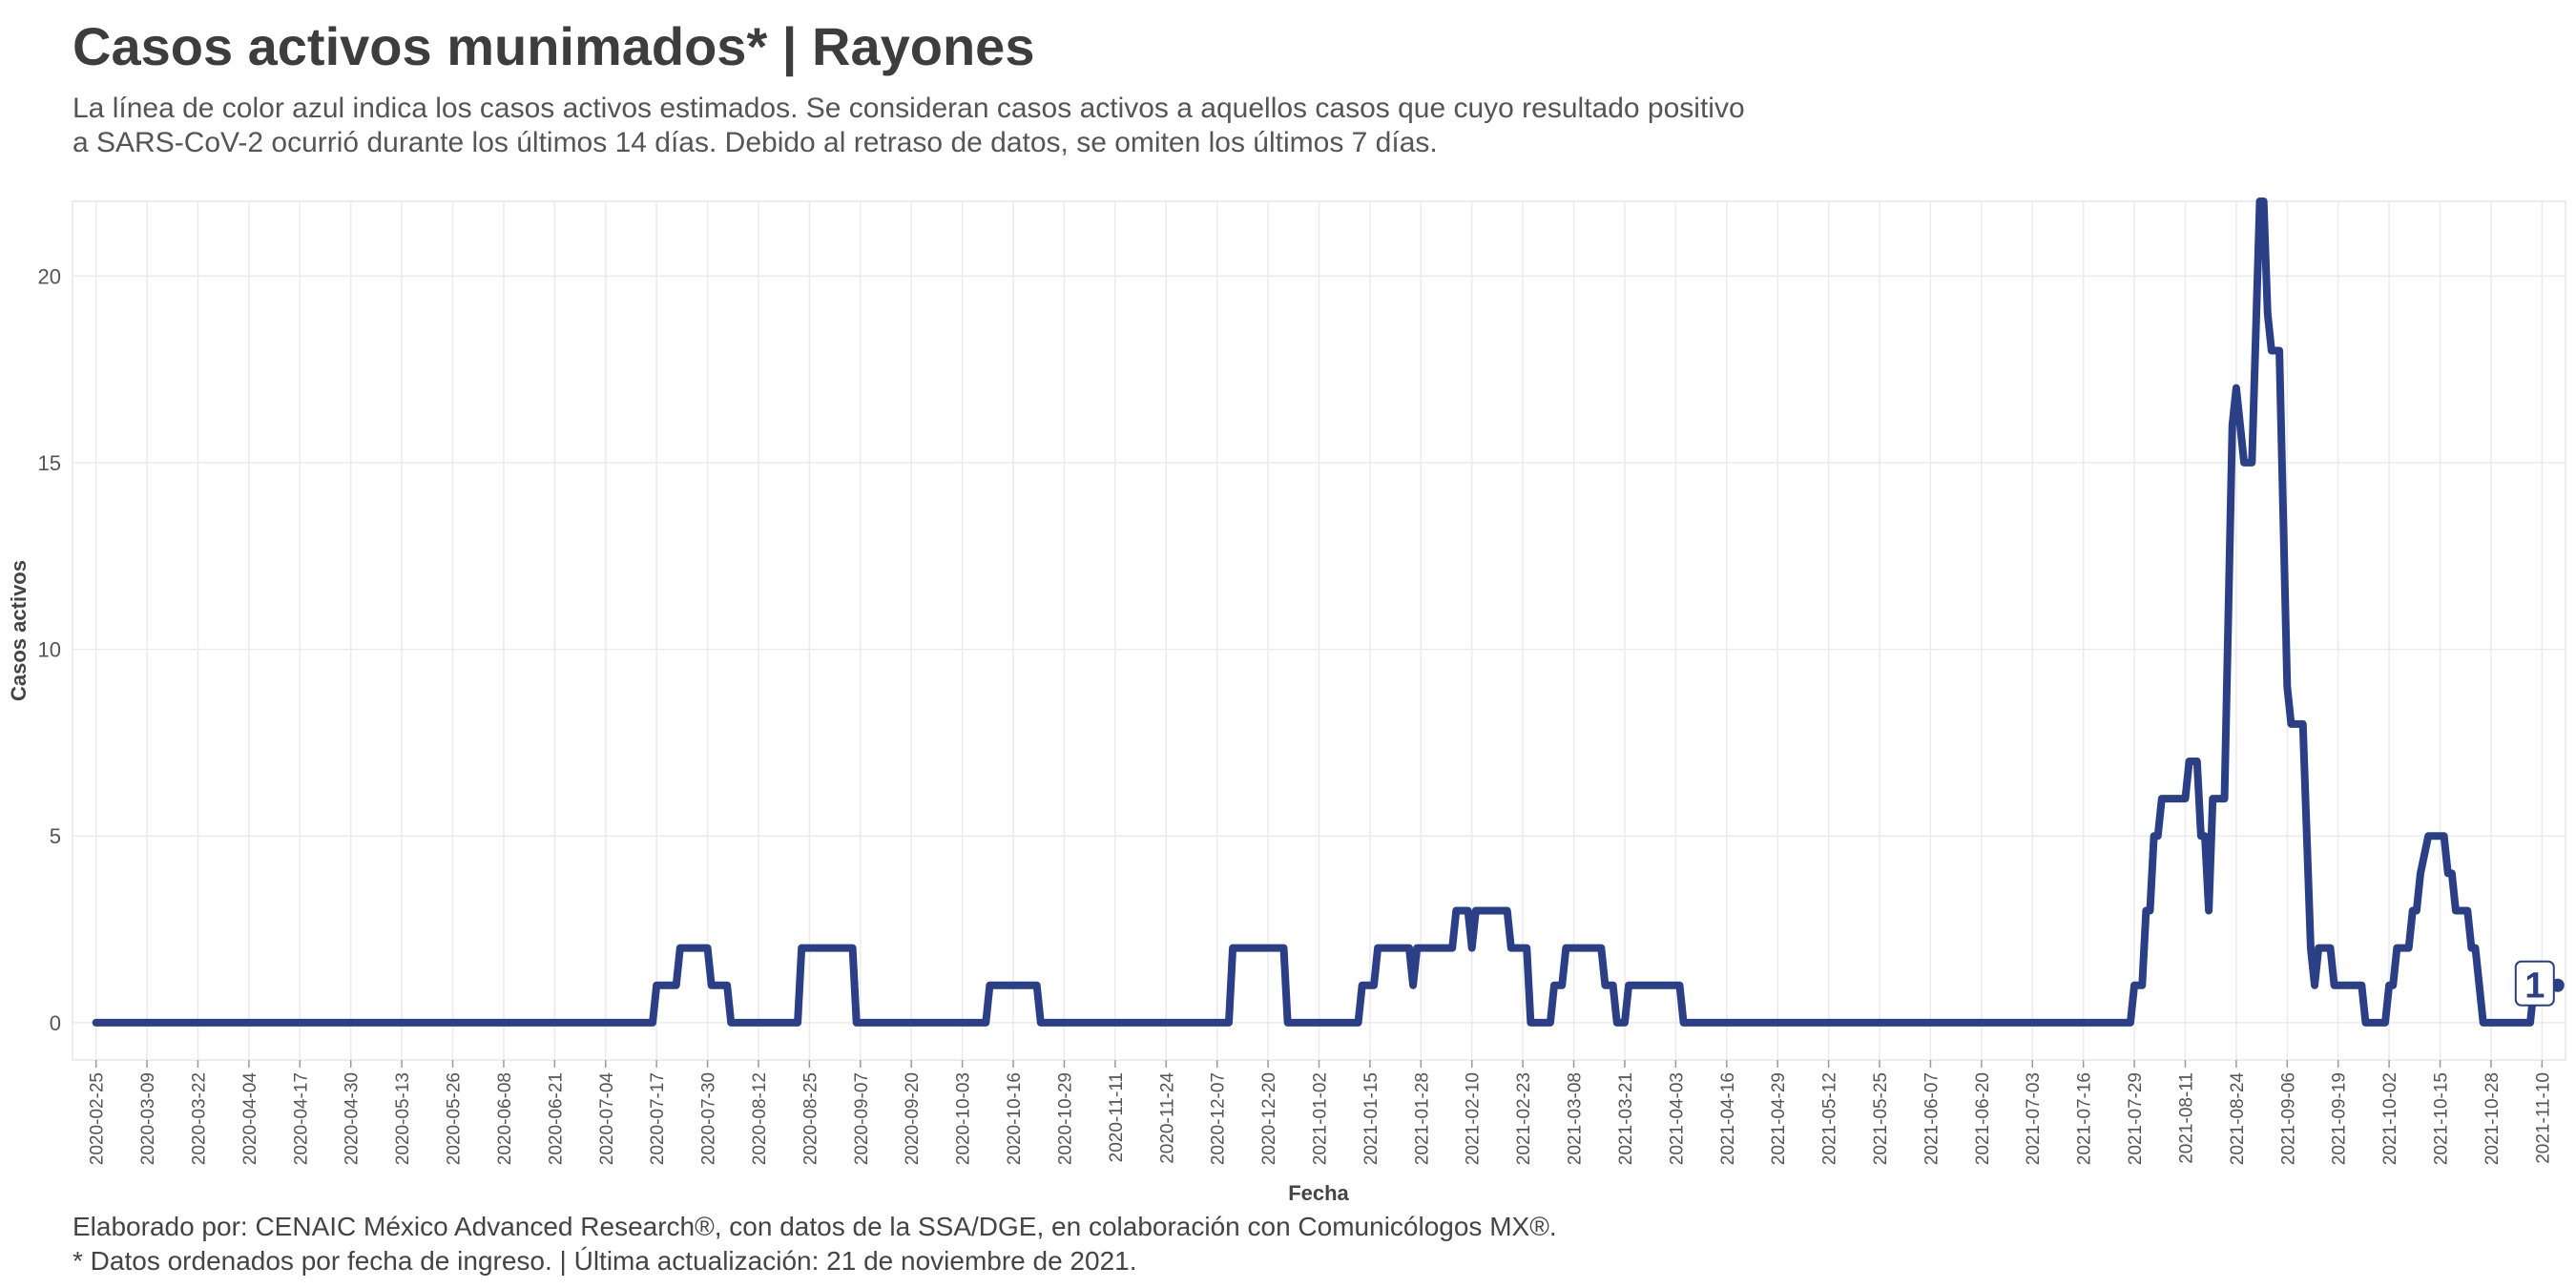 The image size is (2576, 1288). What do you see at coordinates (810, 1118) in the screenshot?
I see `x-tick-label: 2020-08-25` at bounding box center [810, 1118].